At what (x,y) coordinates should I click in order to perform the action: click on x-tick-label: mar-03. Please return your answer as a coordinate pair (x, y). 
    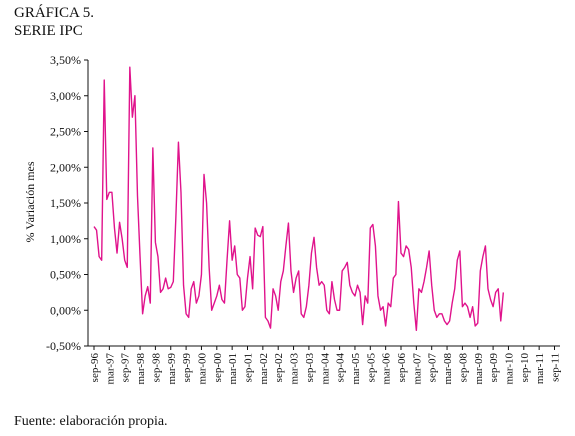
    Looking at the image, I should click on (295, 369).